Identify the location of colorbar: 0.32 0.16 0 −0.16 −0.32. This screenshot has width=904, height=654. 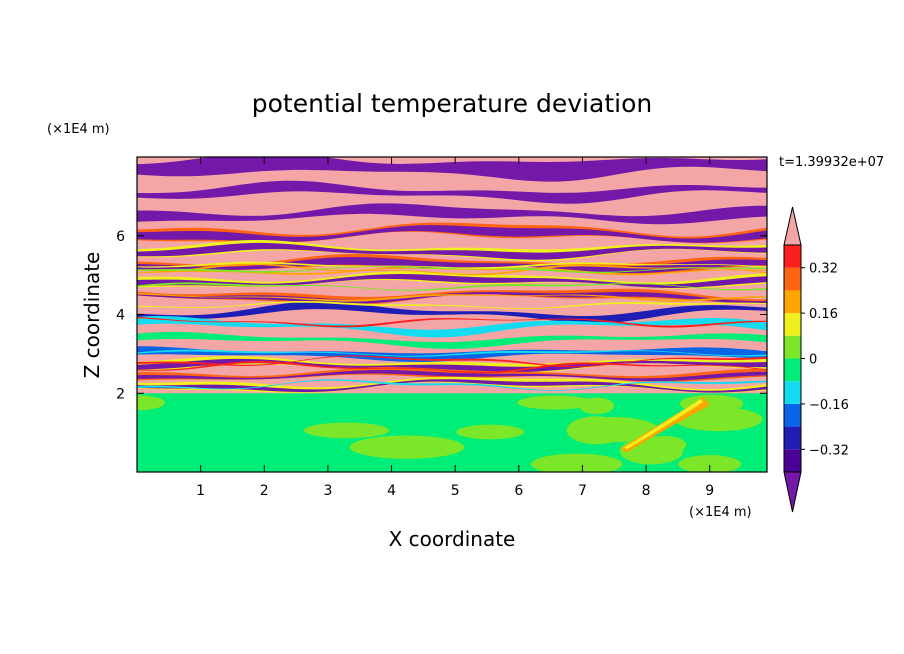
(816, 359).